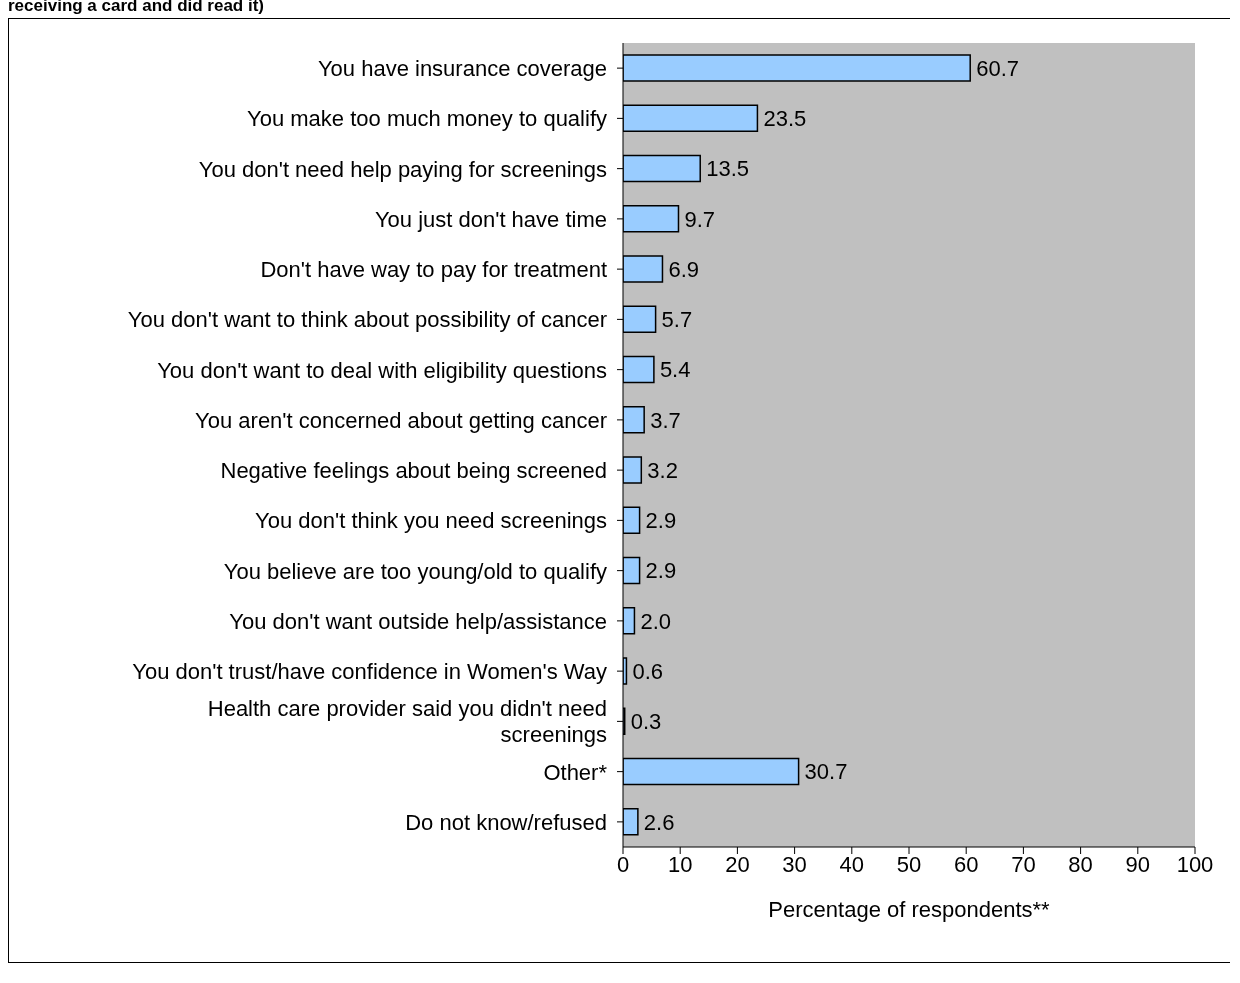  What do you see at coordinates (684, 269) in the screenshot?
I see `data-label: 6.9` at bounding box center [684, 269].